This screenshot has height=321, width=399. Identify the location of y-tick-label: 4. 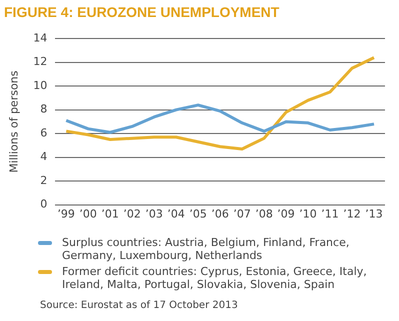
(44, 157).